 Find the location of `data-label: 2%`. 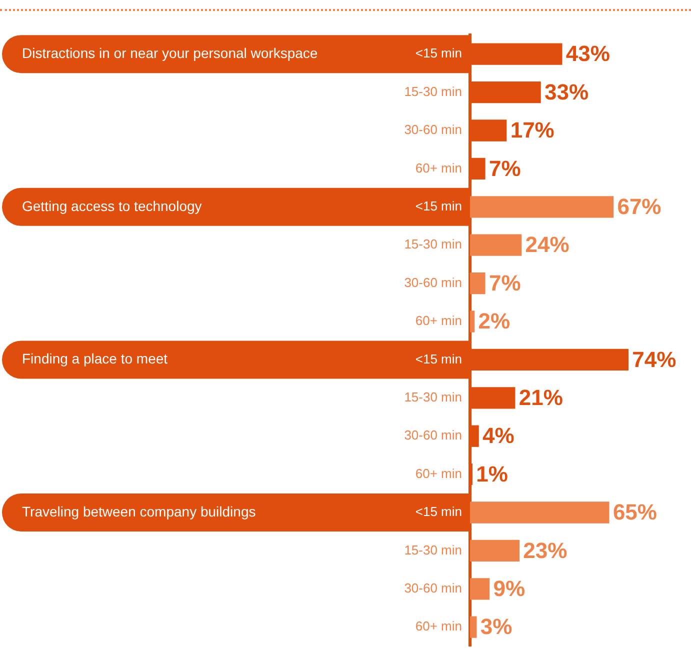

data-label: 2% is located at coordinates (494, 321).